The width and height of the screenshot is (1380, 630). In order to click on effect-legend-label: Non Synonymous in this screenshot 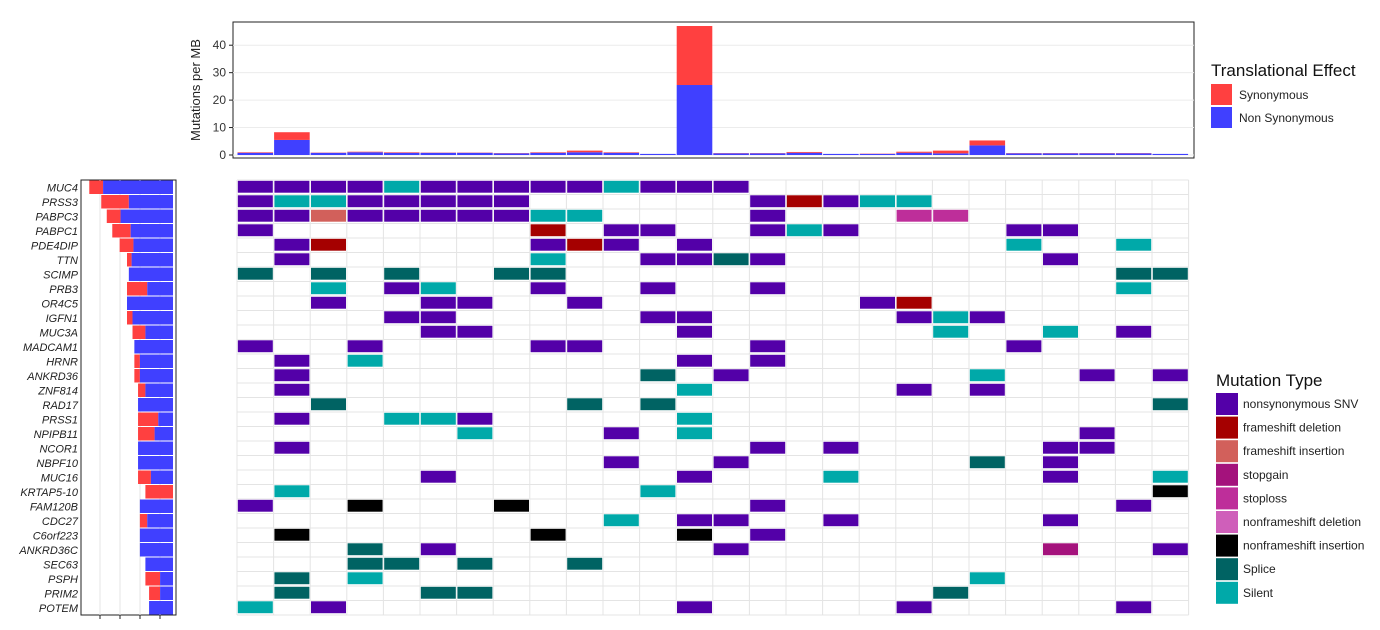, I will do `click(1286, 118)`.